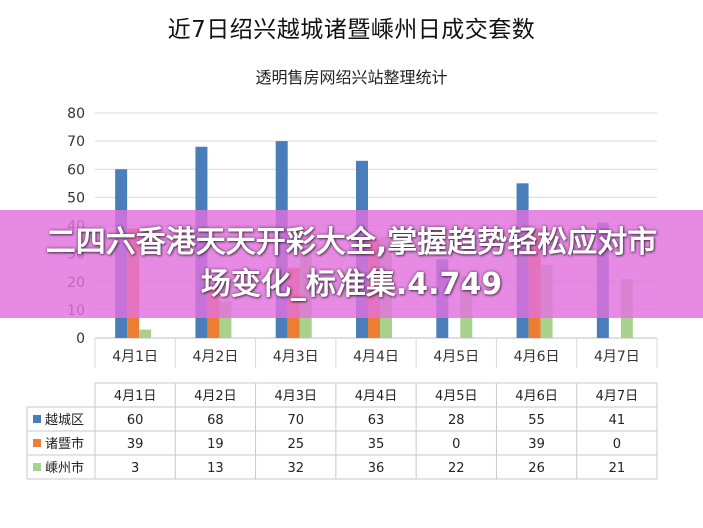  I want to click on table-header-cell: 4月1日, so click(135, 396).